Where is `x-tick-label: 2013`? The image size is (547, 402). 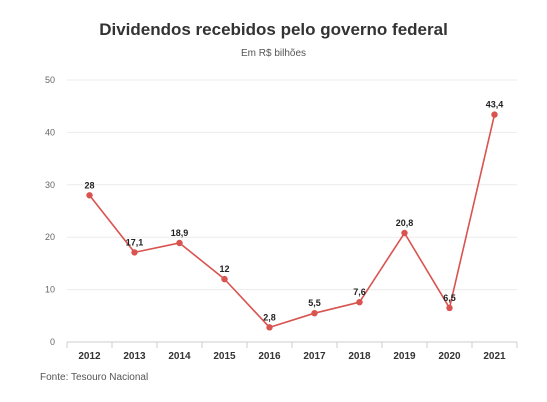
x-tick-label: 2013 is located at coordinates (134, 356).